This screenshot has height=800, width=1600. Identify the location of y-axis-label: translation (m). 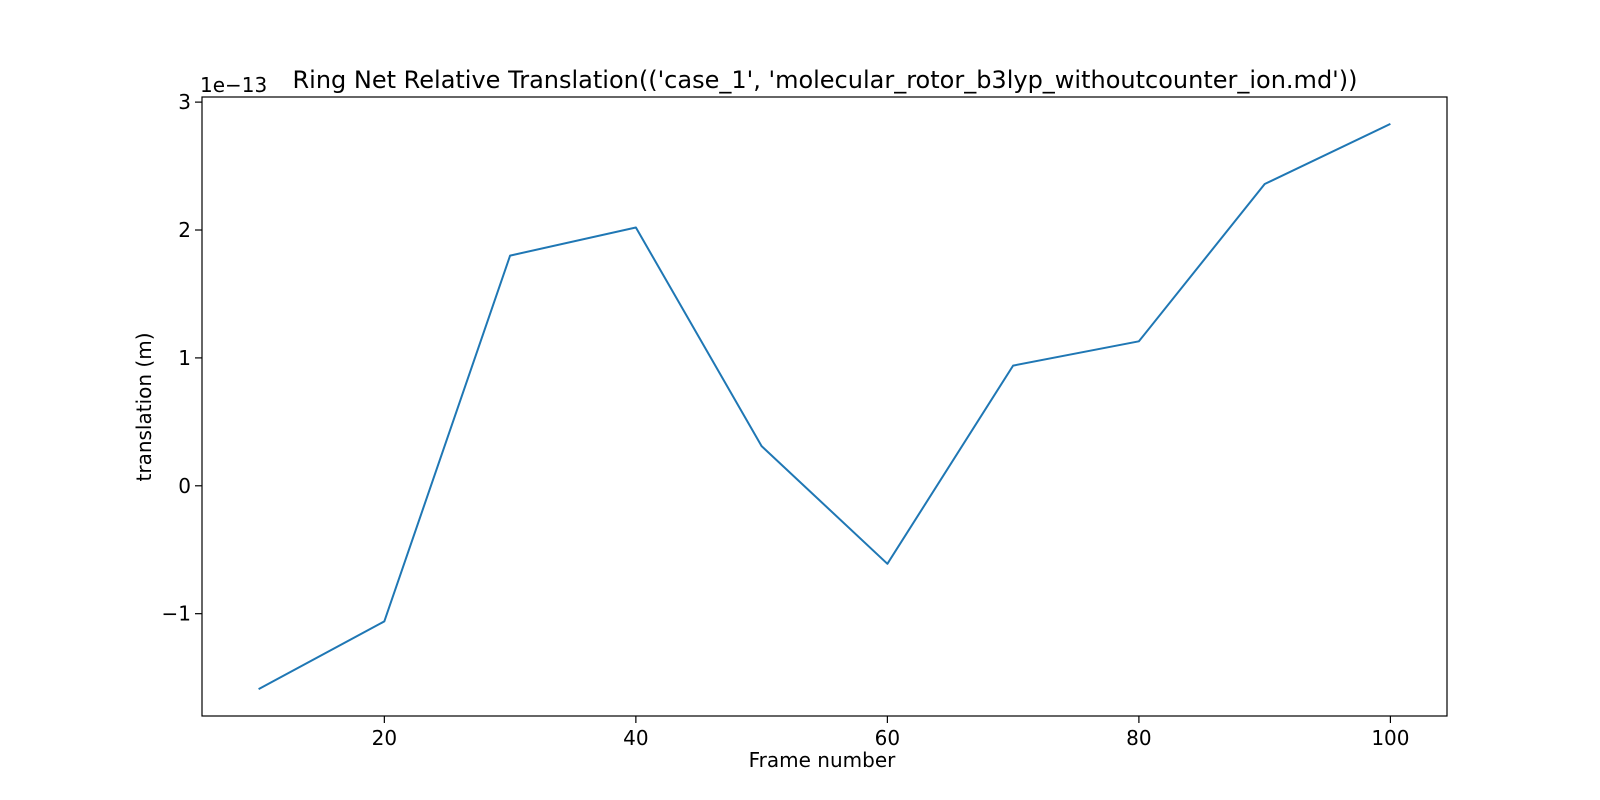
(144, 407).